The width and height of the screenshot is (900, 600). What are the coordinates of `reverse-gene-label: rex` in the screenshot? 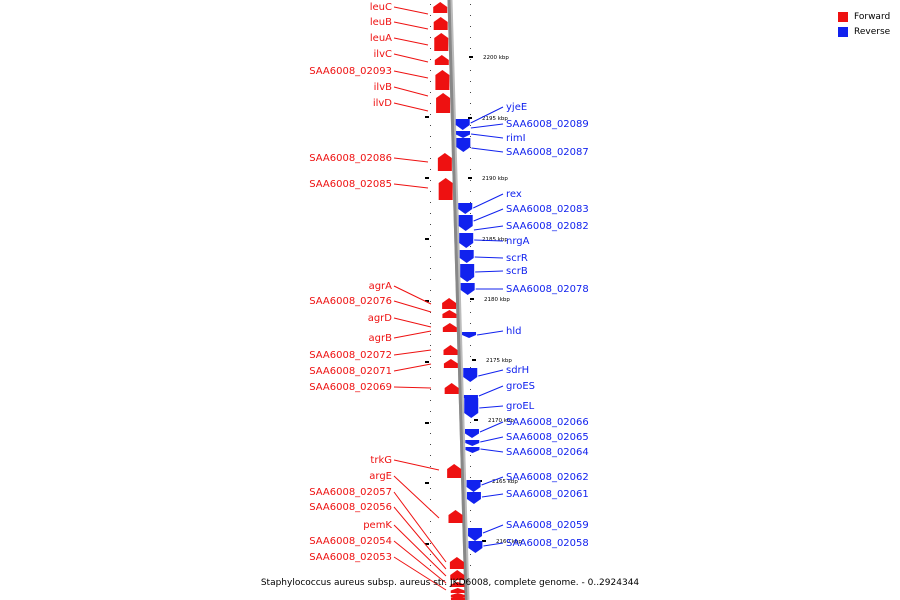 It's located at (514, 194).